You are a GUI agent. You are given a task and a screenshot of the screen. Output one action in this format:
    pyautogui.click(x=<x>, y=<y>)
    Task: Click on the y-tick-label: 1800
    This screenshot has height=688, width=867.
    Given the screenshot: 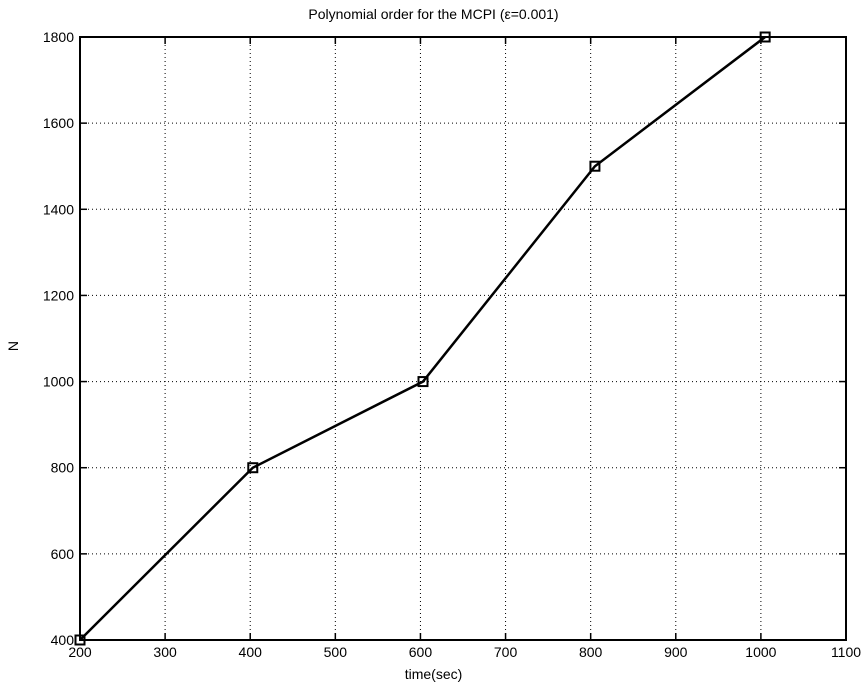 What is the action you would take?
    pyautogui.click(x=58, y=37)
    